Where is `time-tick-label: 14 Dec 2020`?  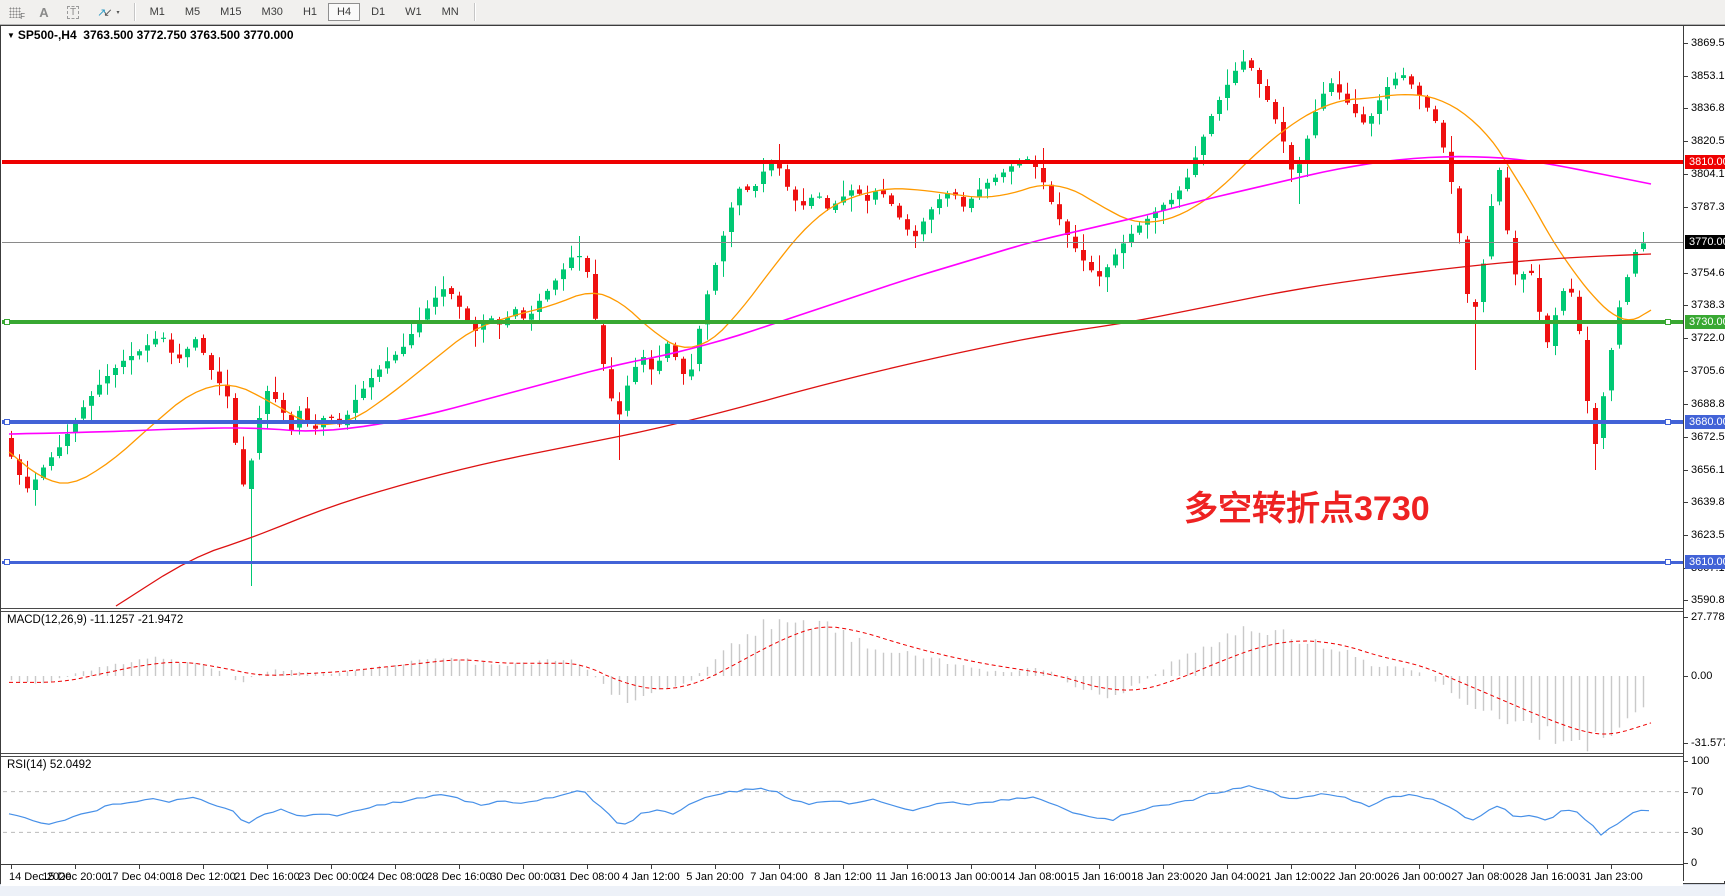 time-tick-label: 14 Dec 2020 is located at coordinates (40, 877).